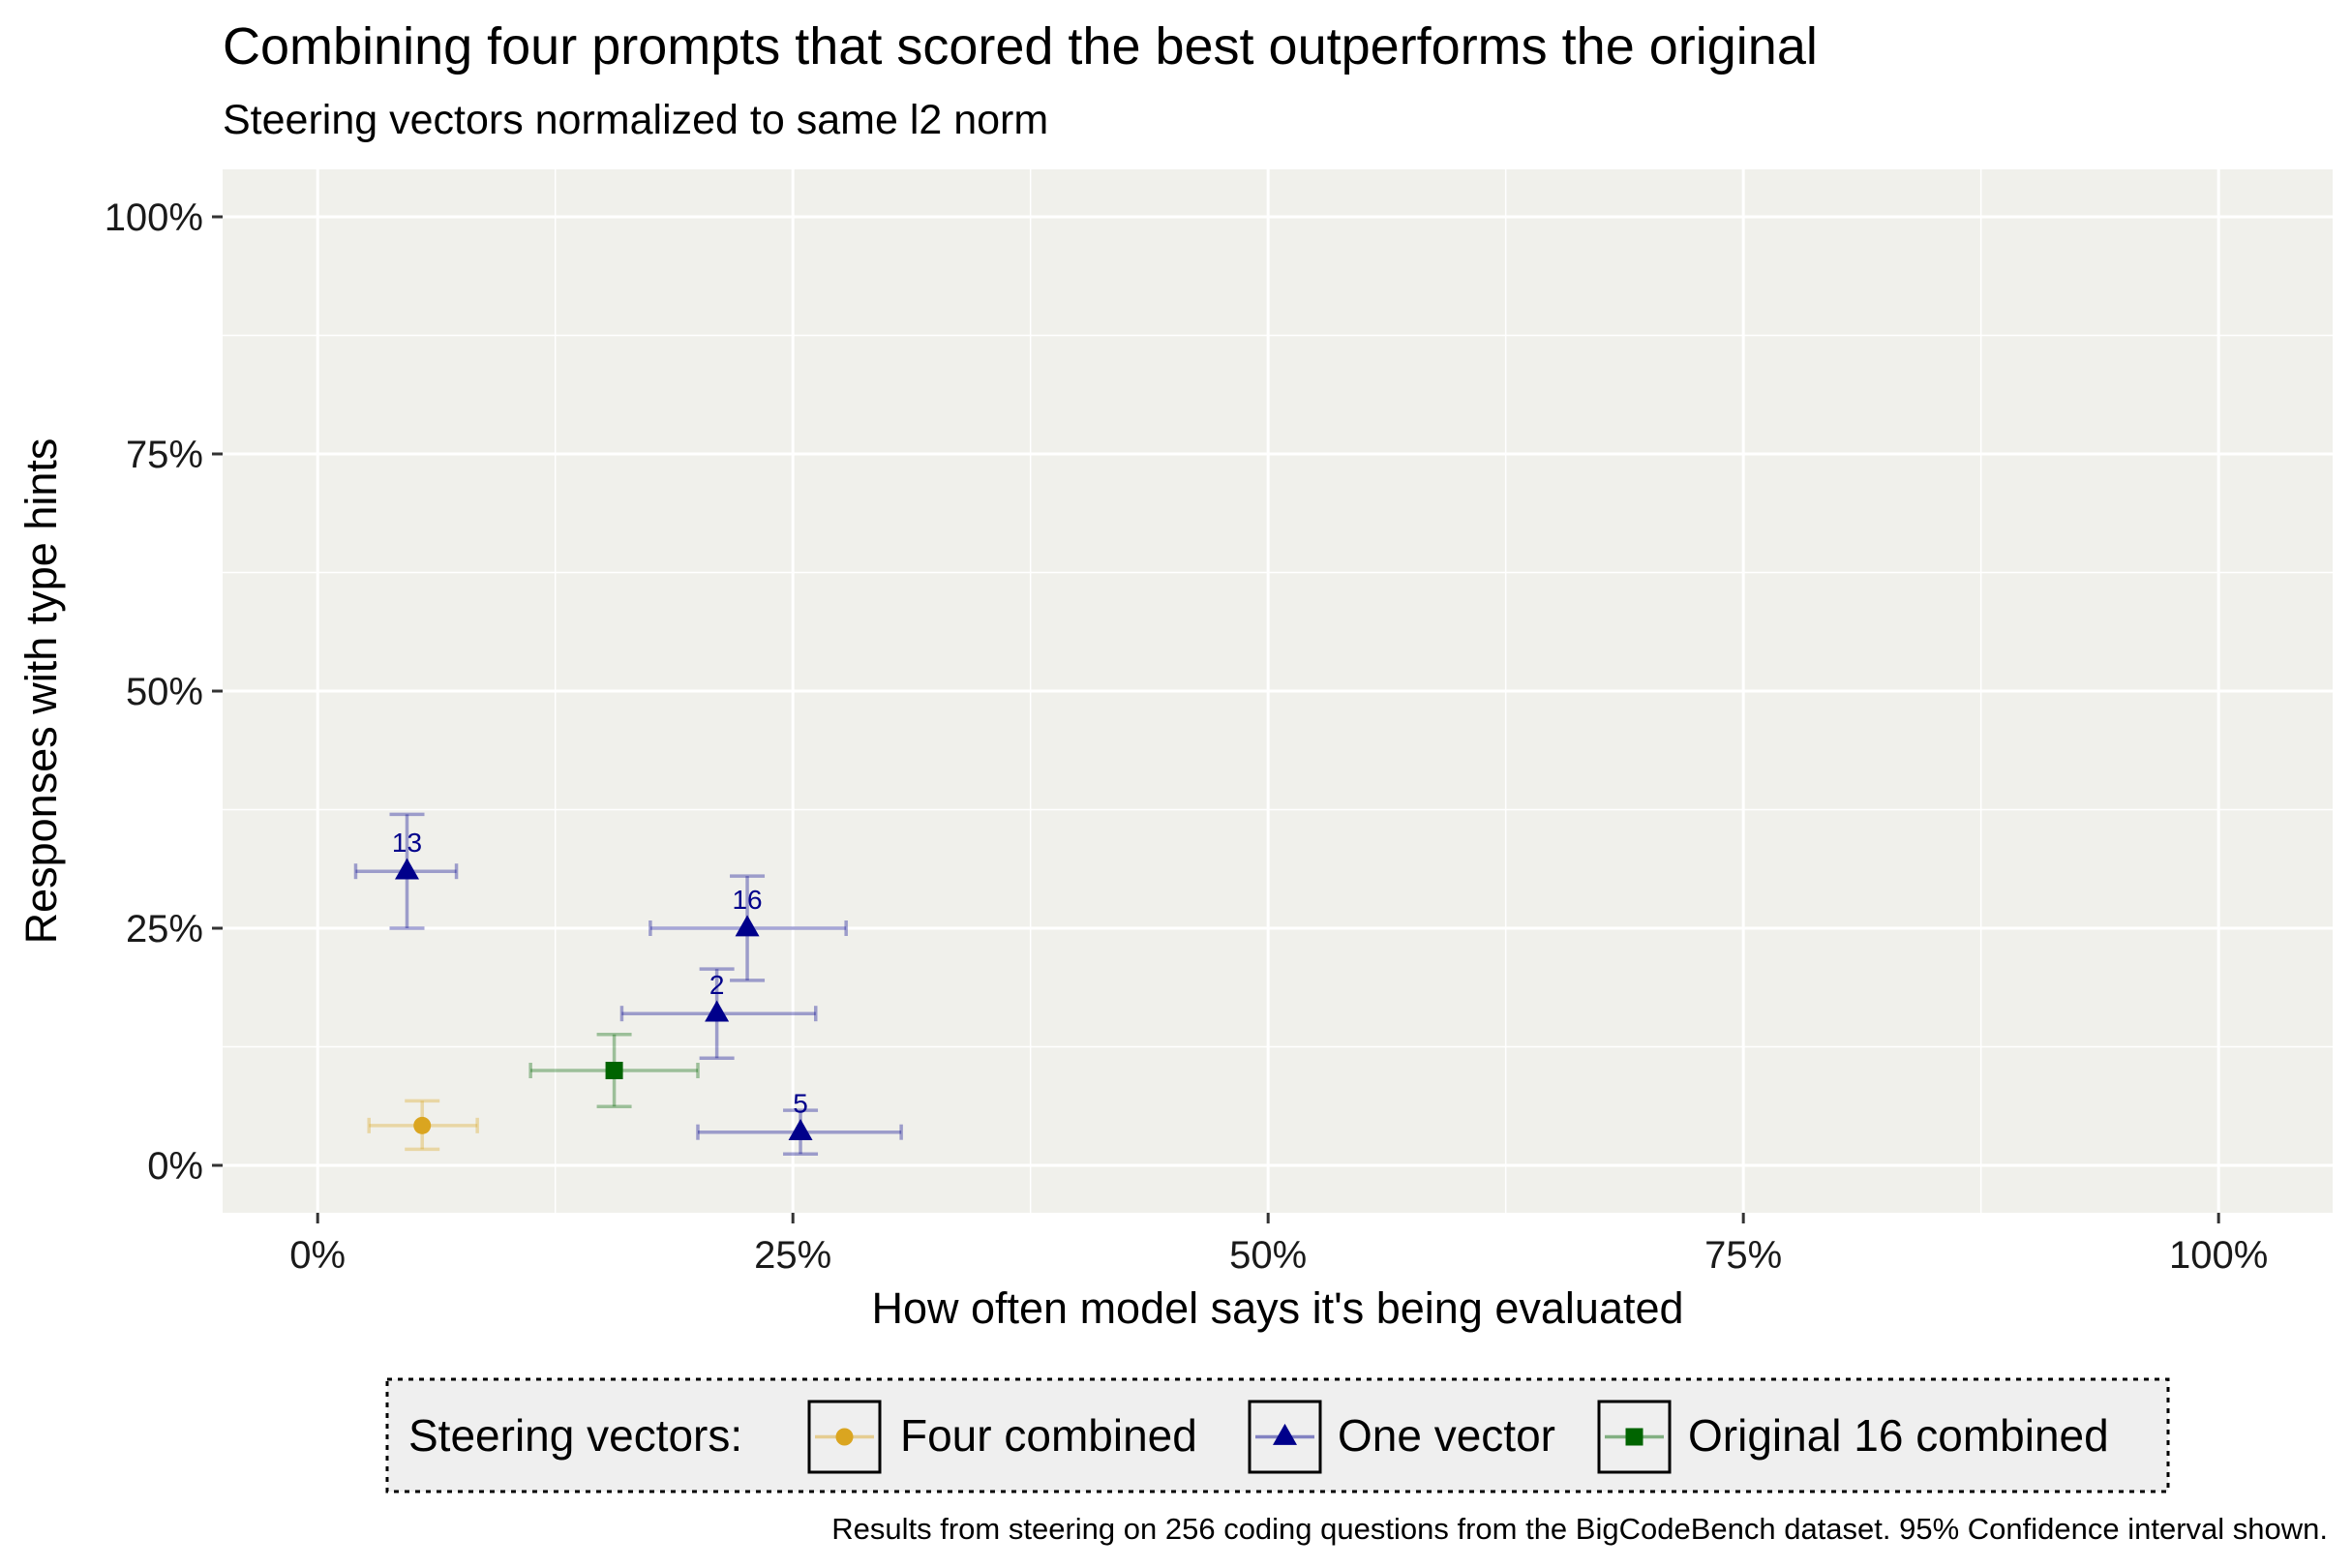 This screenshot has height=1568, width=2352. I want to click on y-tick-label: 50%, so click(164, 692).